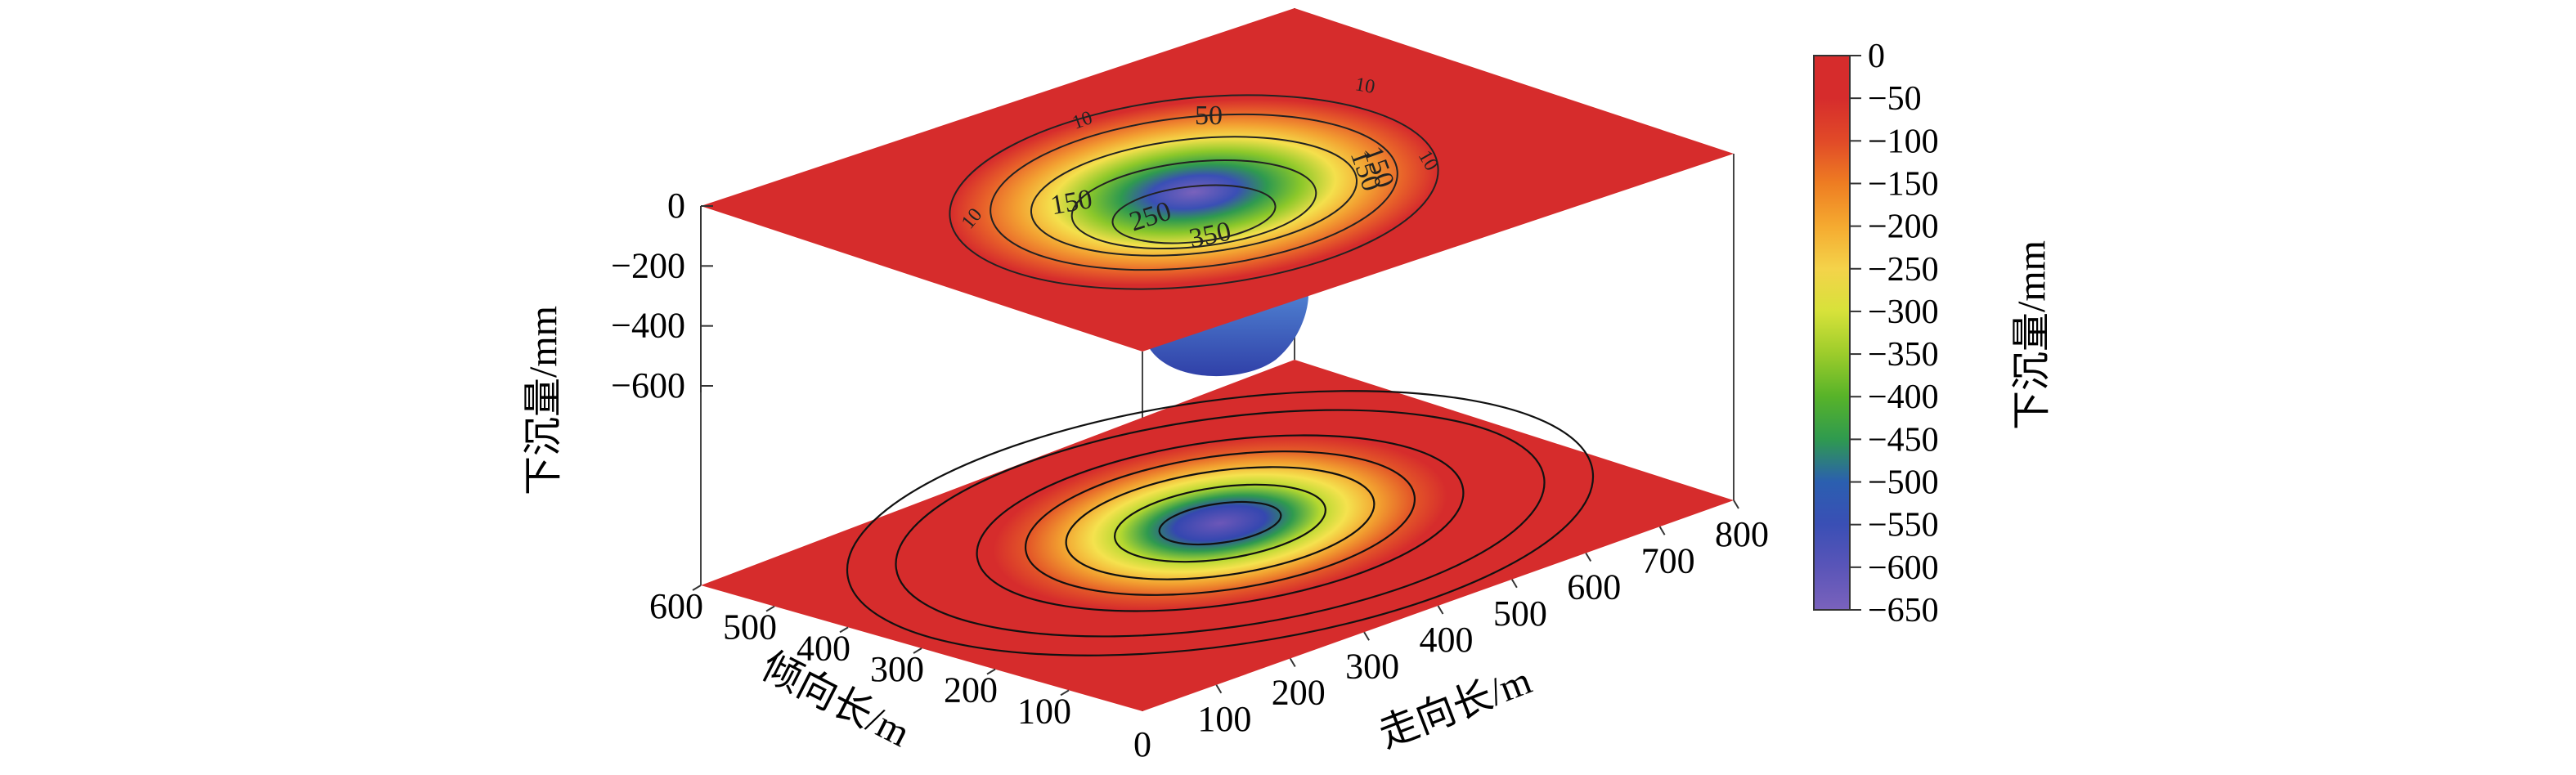 This screenshot has width=2576, height=775. What do you see at coordinates (1742, 534) in the screenshot?
I see `x-tick-label: 800` at bounding box center [1742, 534].